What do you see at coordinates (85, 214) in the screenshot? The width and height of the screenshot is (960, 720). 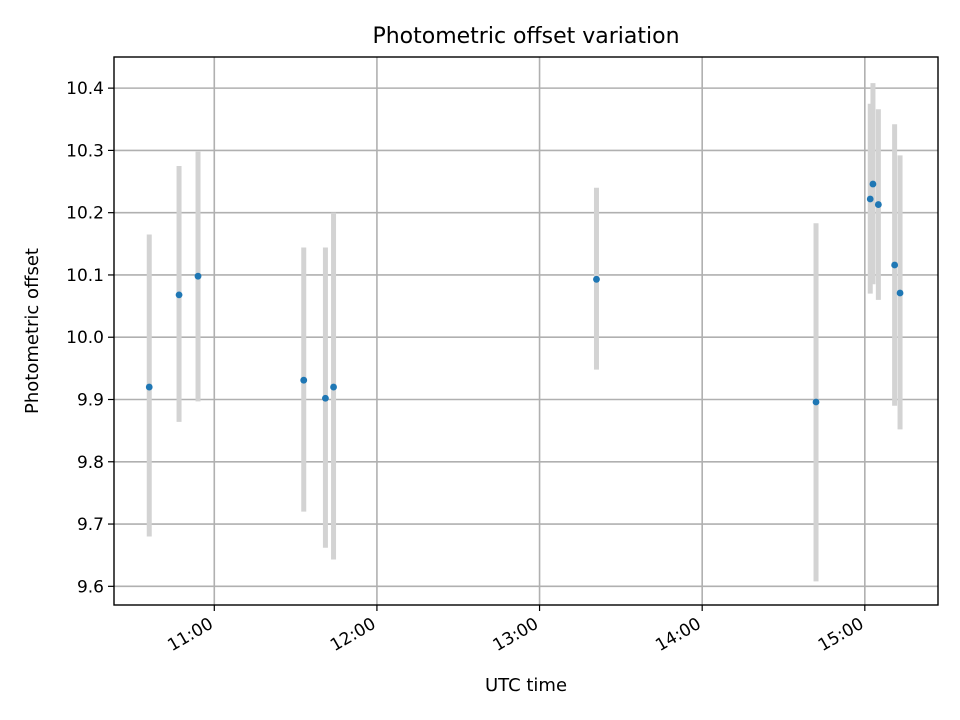 I see `y-tick-label: 10.2` at bounding box center [85, 214].